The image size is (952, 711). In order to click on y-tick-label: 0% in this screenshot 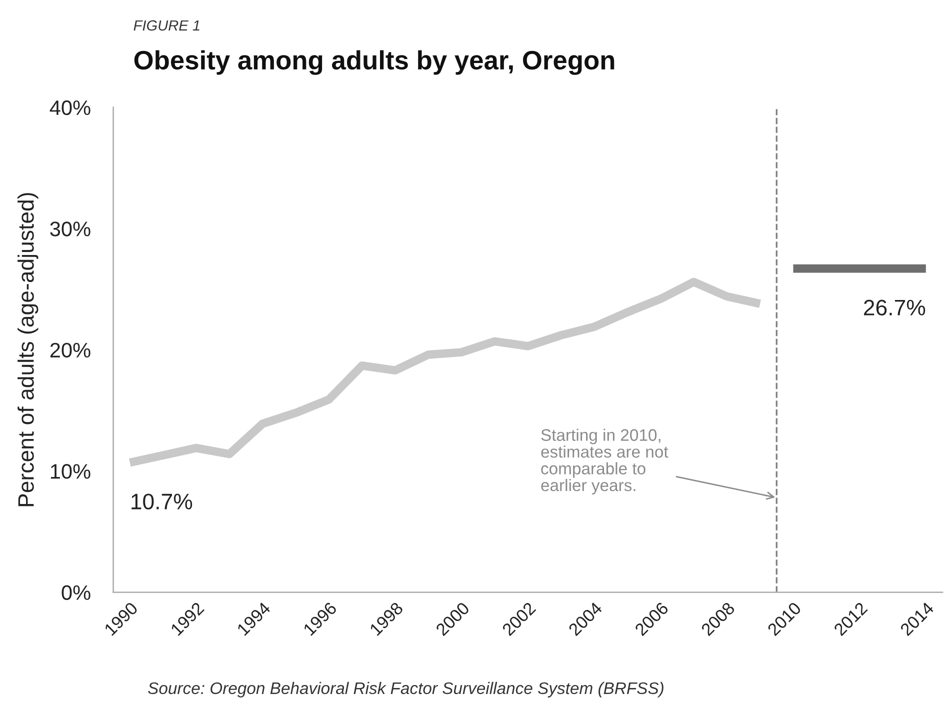, I will do `click(76, 592)`.